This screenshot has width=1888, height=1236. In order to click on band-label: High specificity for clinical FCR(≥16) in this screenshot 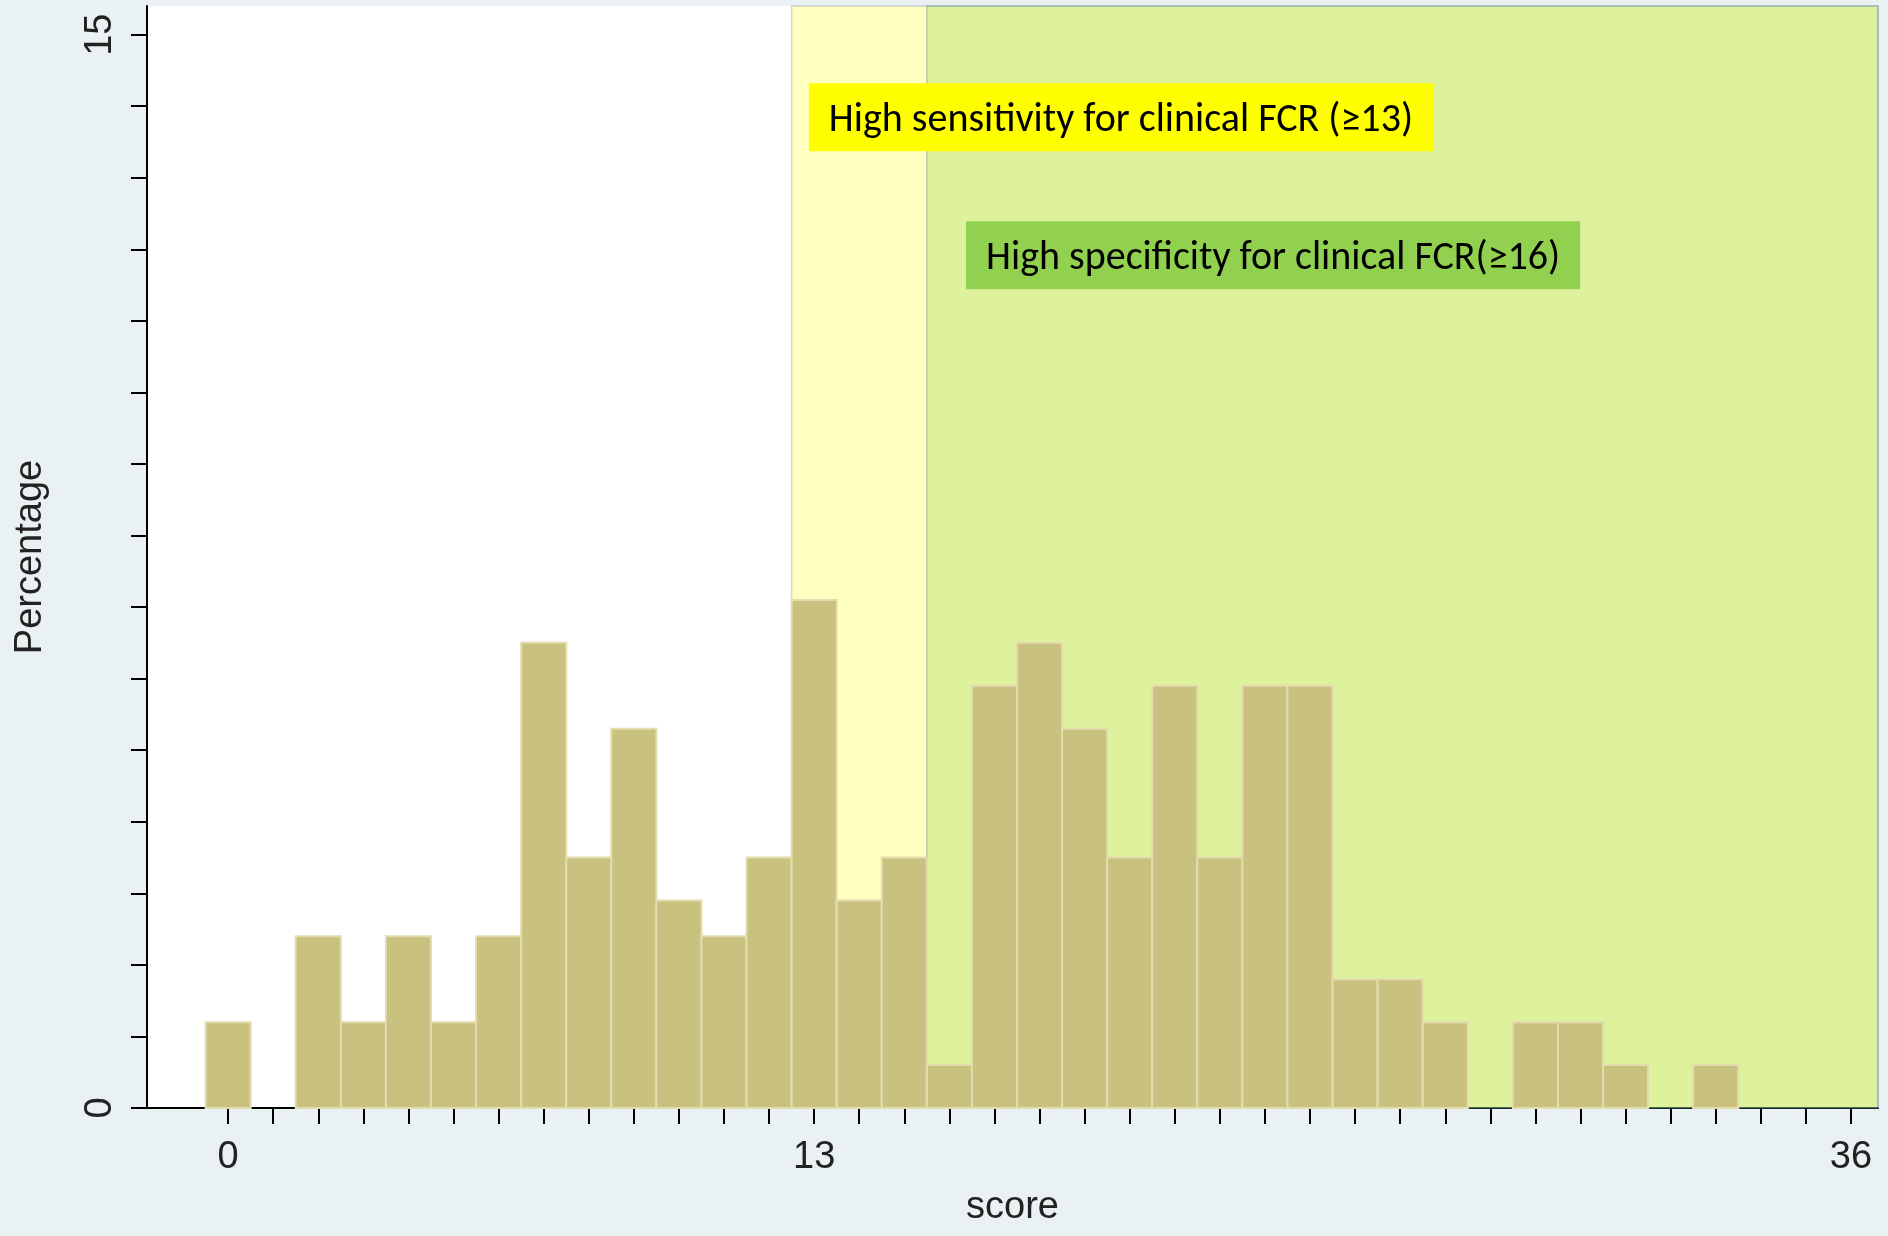, I will do `click(1273, 255)`.